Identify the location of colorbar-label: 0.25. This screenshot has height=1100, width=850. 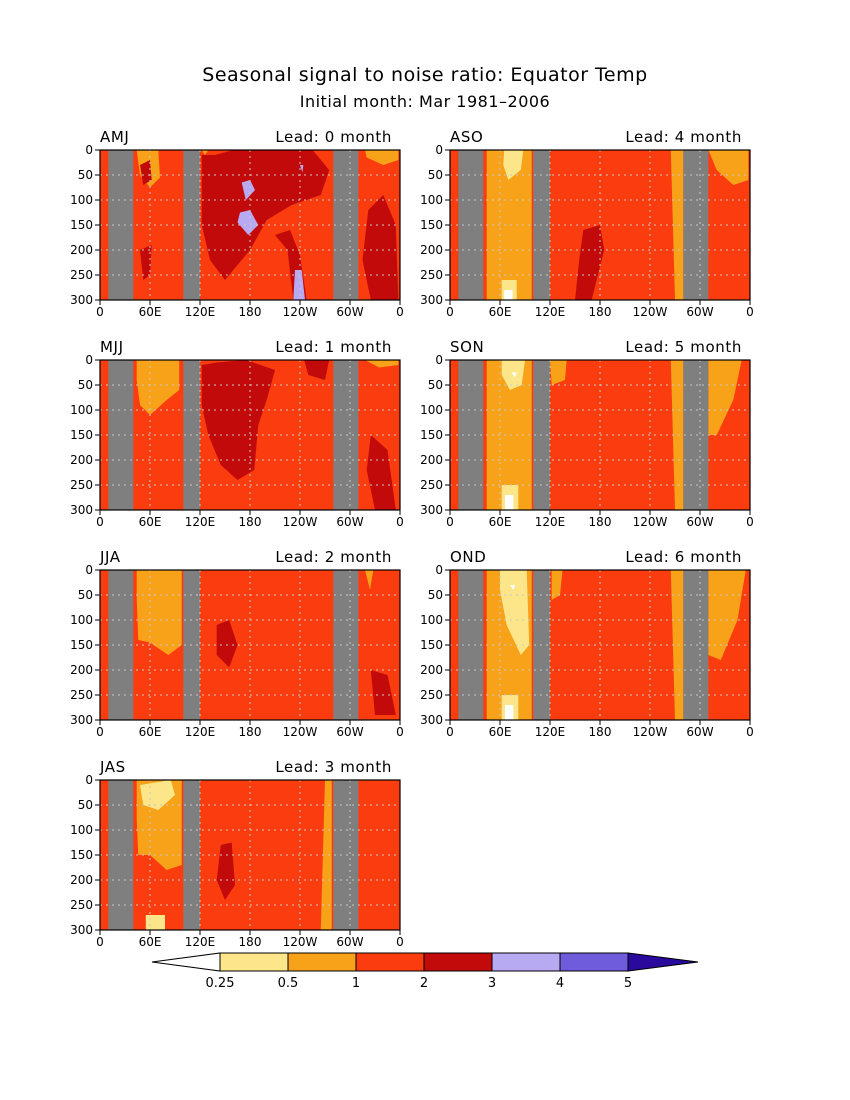
(220, 983).